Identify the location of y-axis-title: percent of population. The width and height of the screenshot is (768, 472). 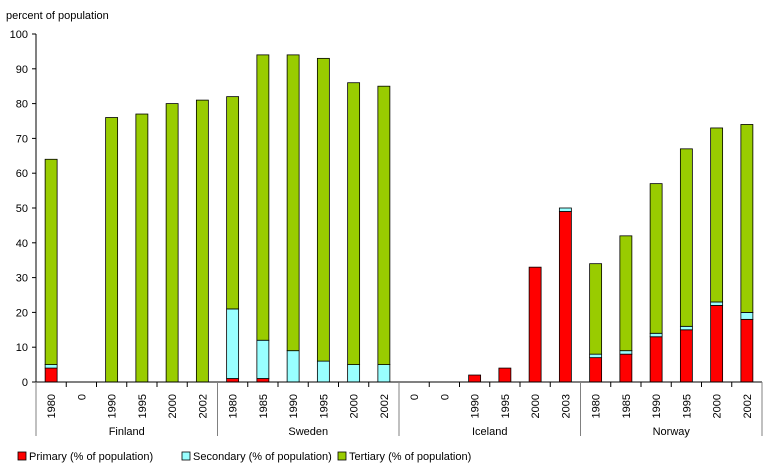
(57, 16).